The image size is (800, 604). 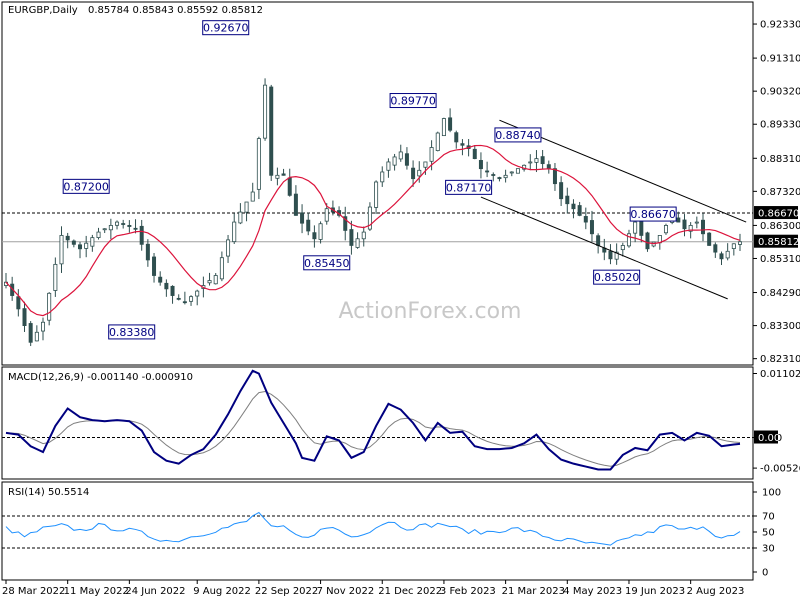 What do you see at coordinates (373, 528) in the screenshot?
I see `rsi-line` at bounding box center [373, 528].